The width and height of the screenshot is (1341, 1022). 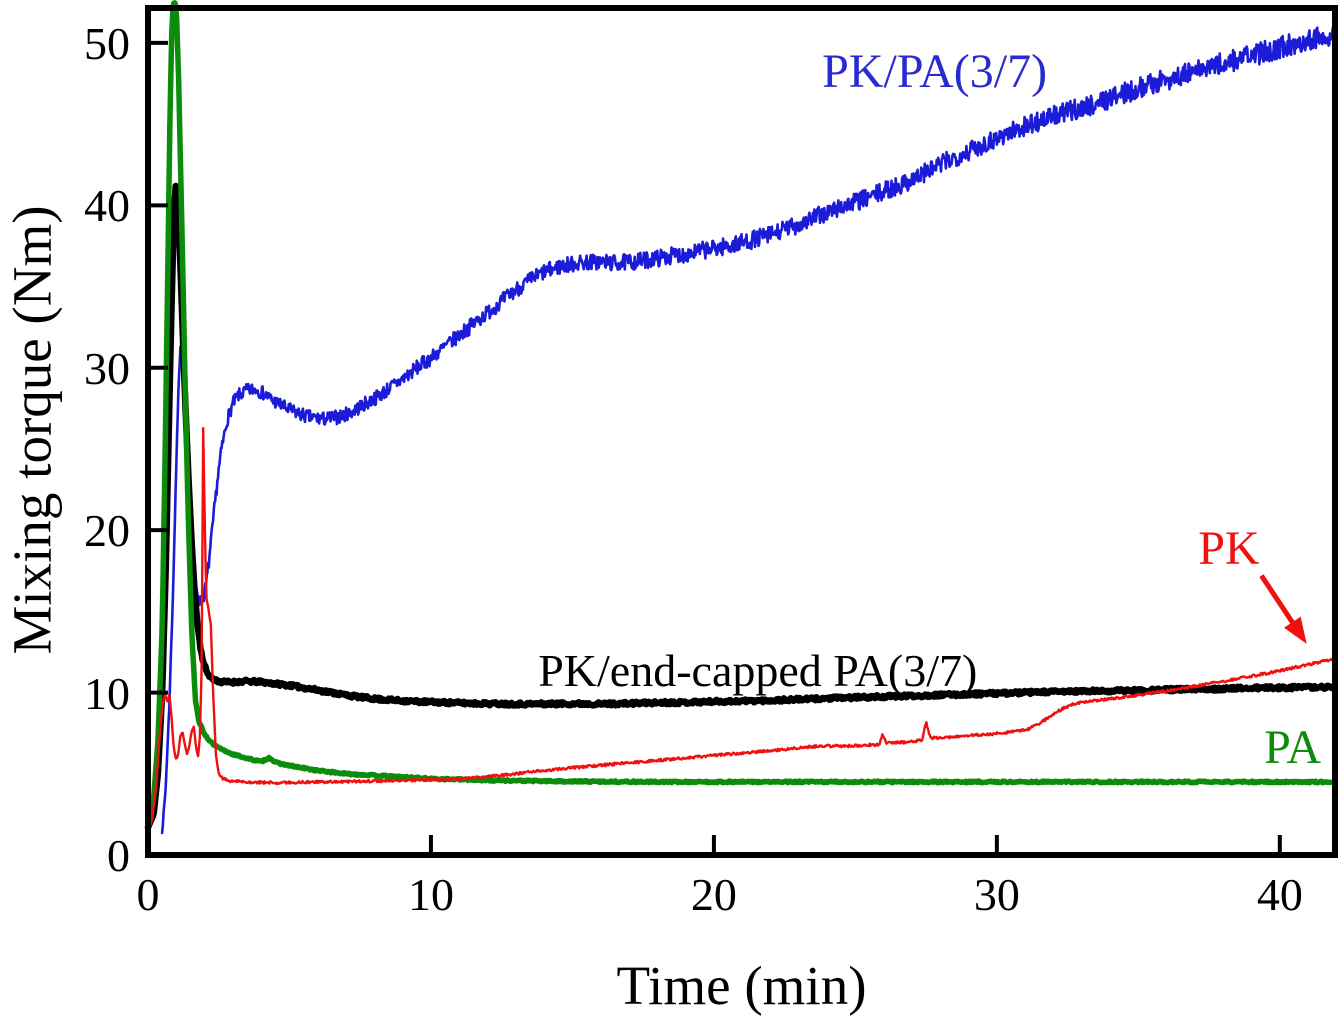 I want to click on curve-label-pk: PK, so click(x=1229, y=548).